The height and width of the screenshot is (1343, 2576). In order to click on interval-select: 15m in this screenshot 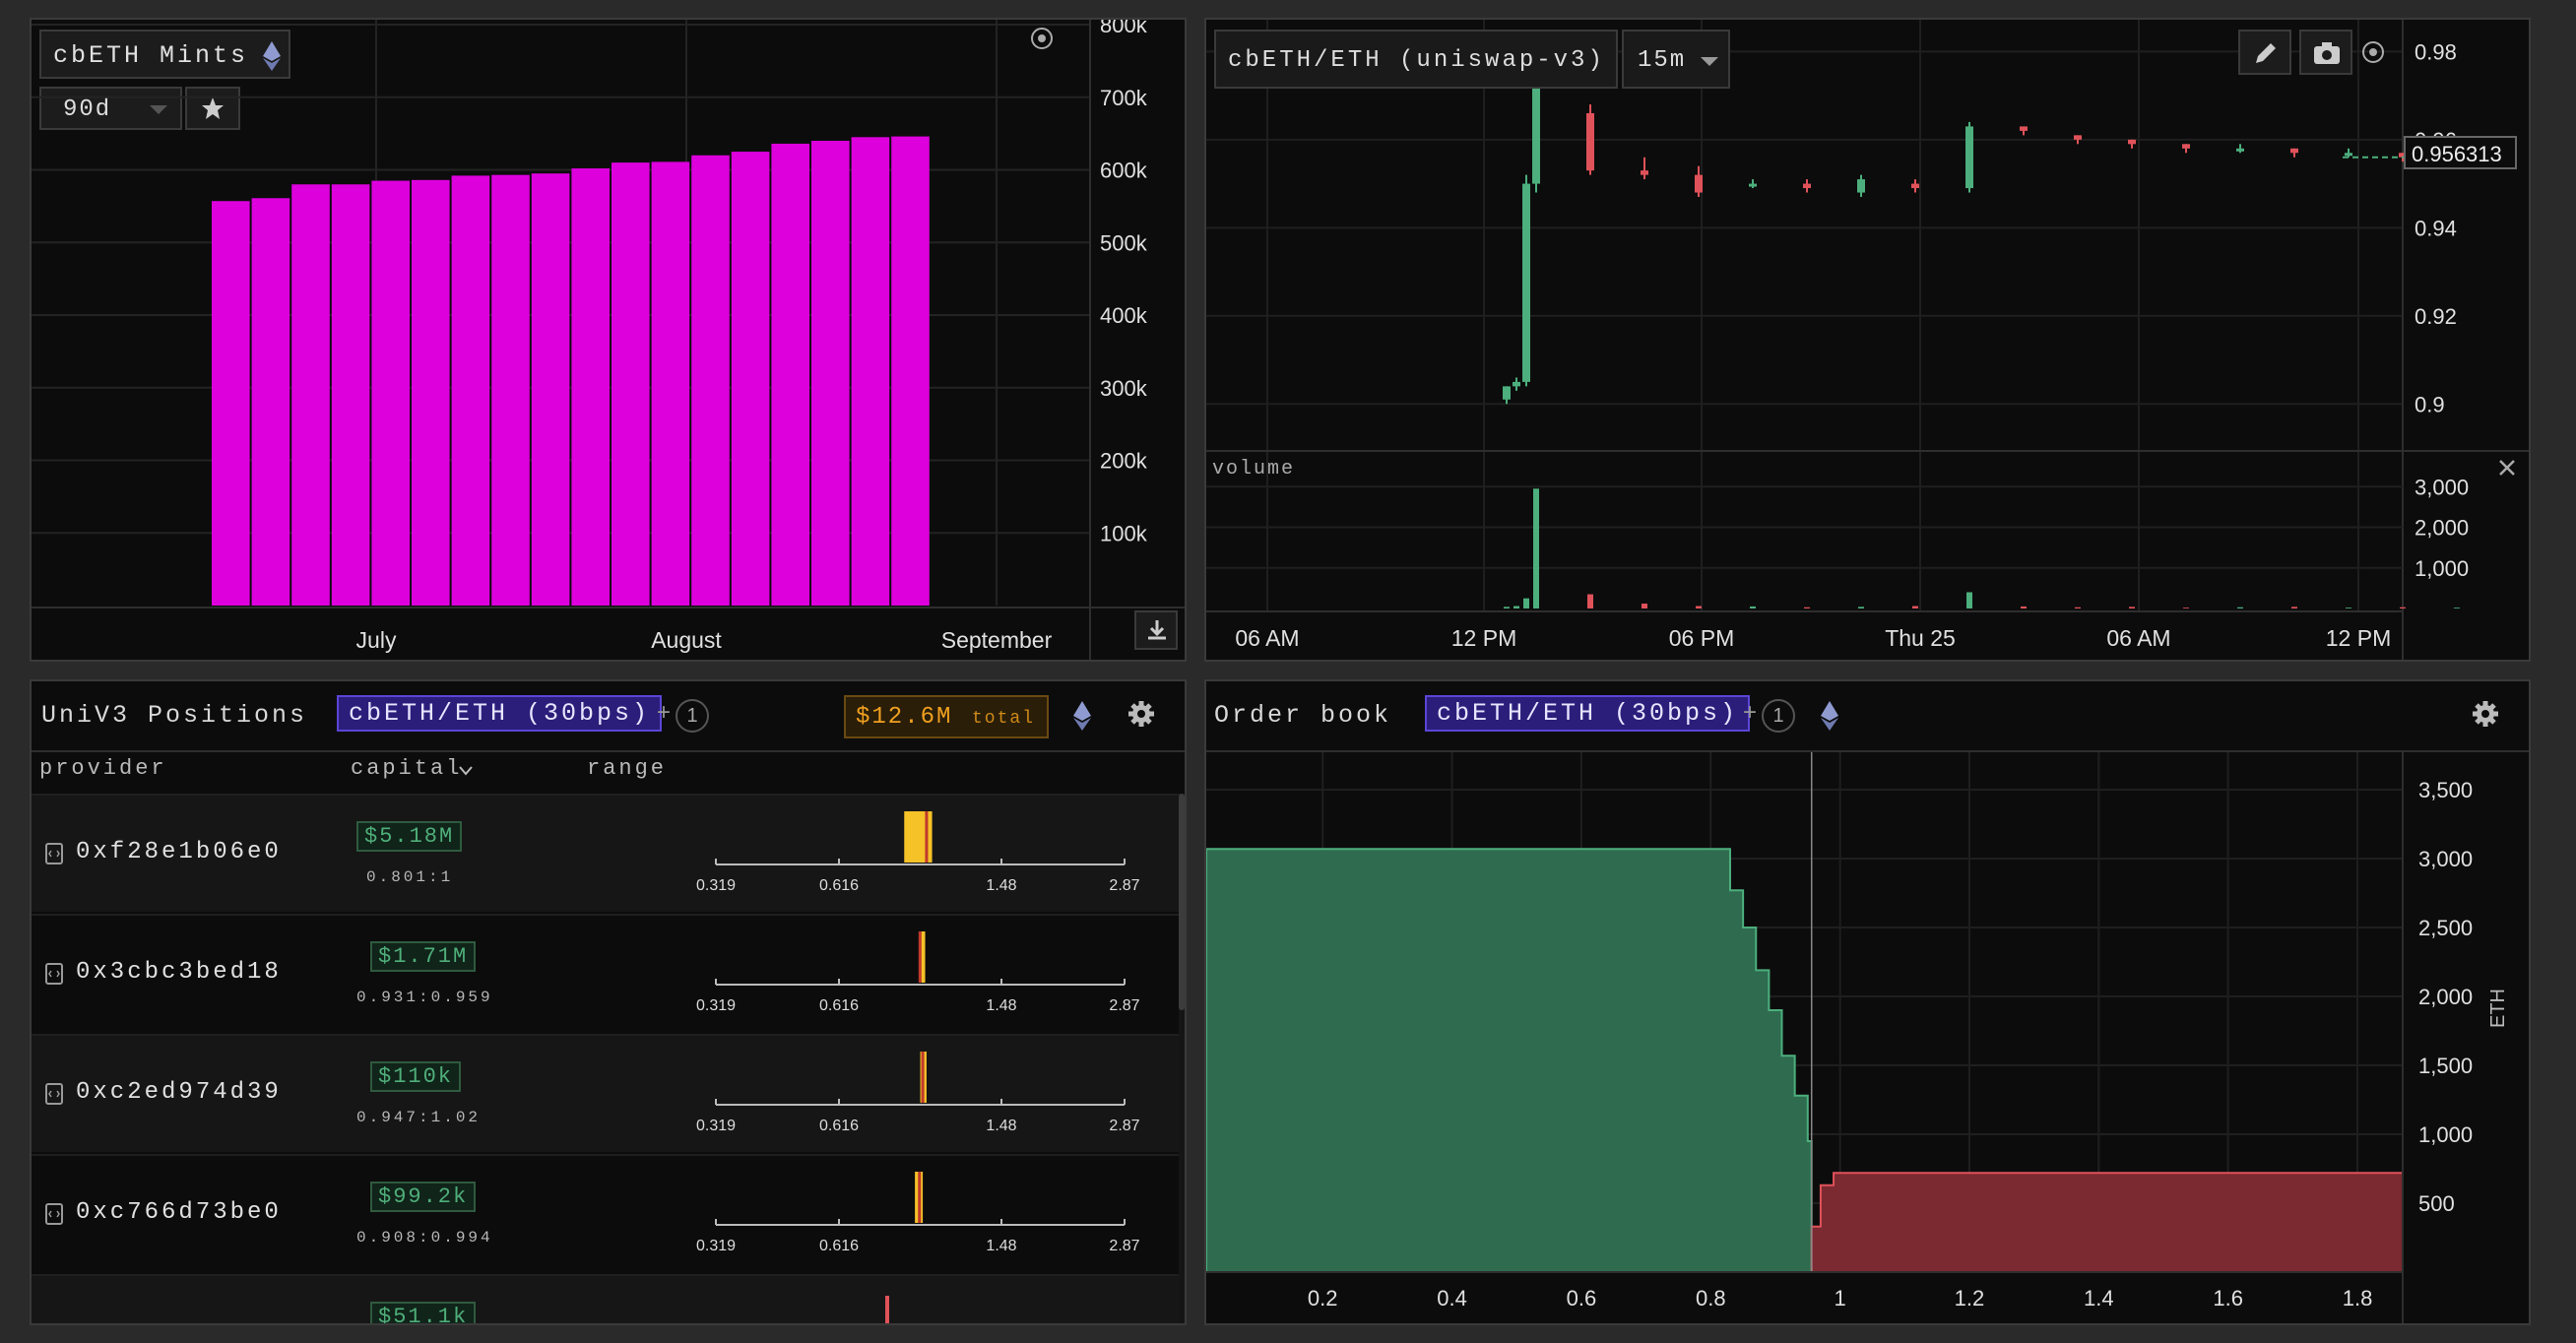, I will do `click(1676, 59)`.